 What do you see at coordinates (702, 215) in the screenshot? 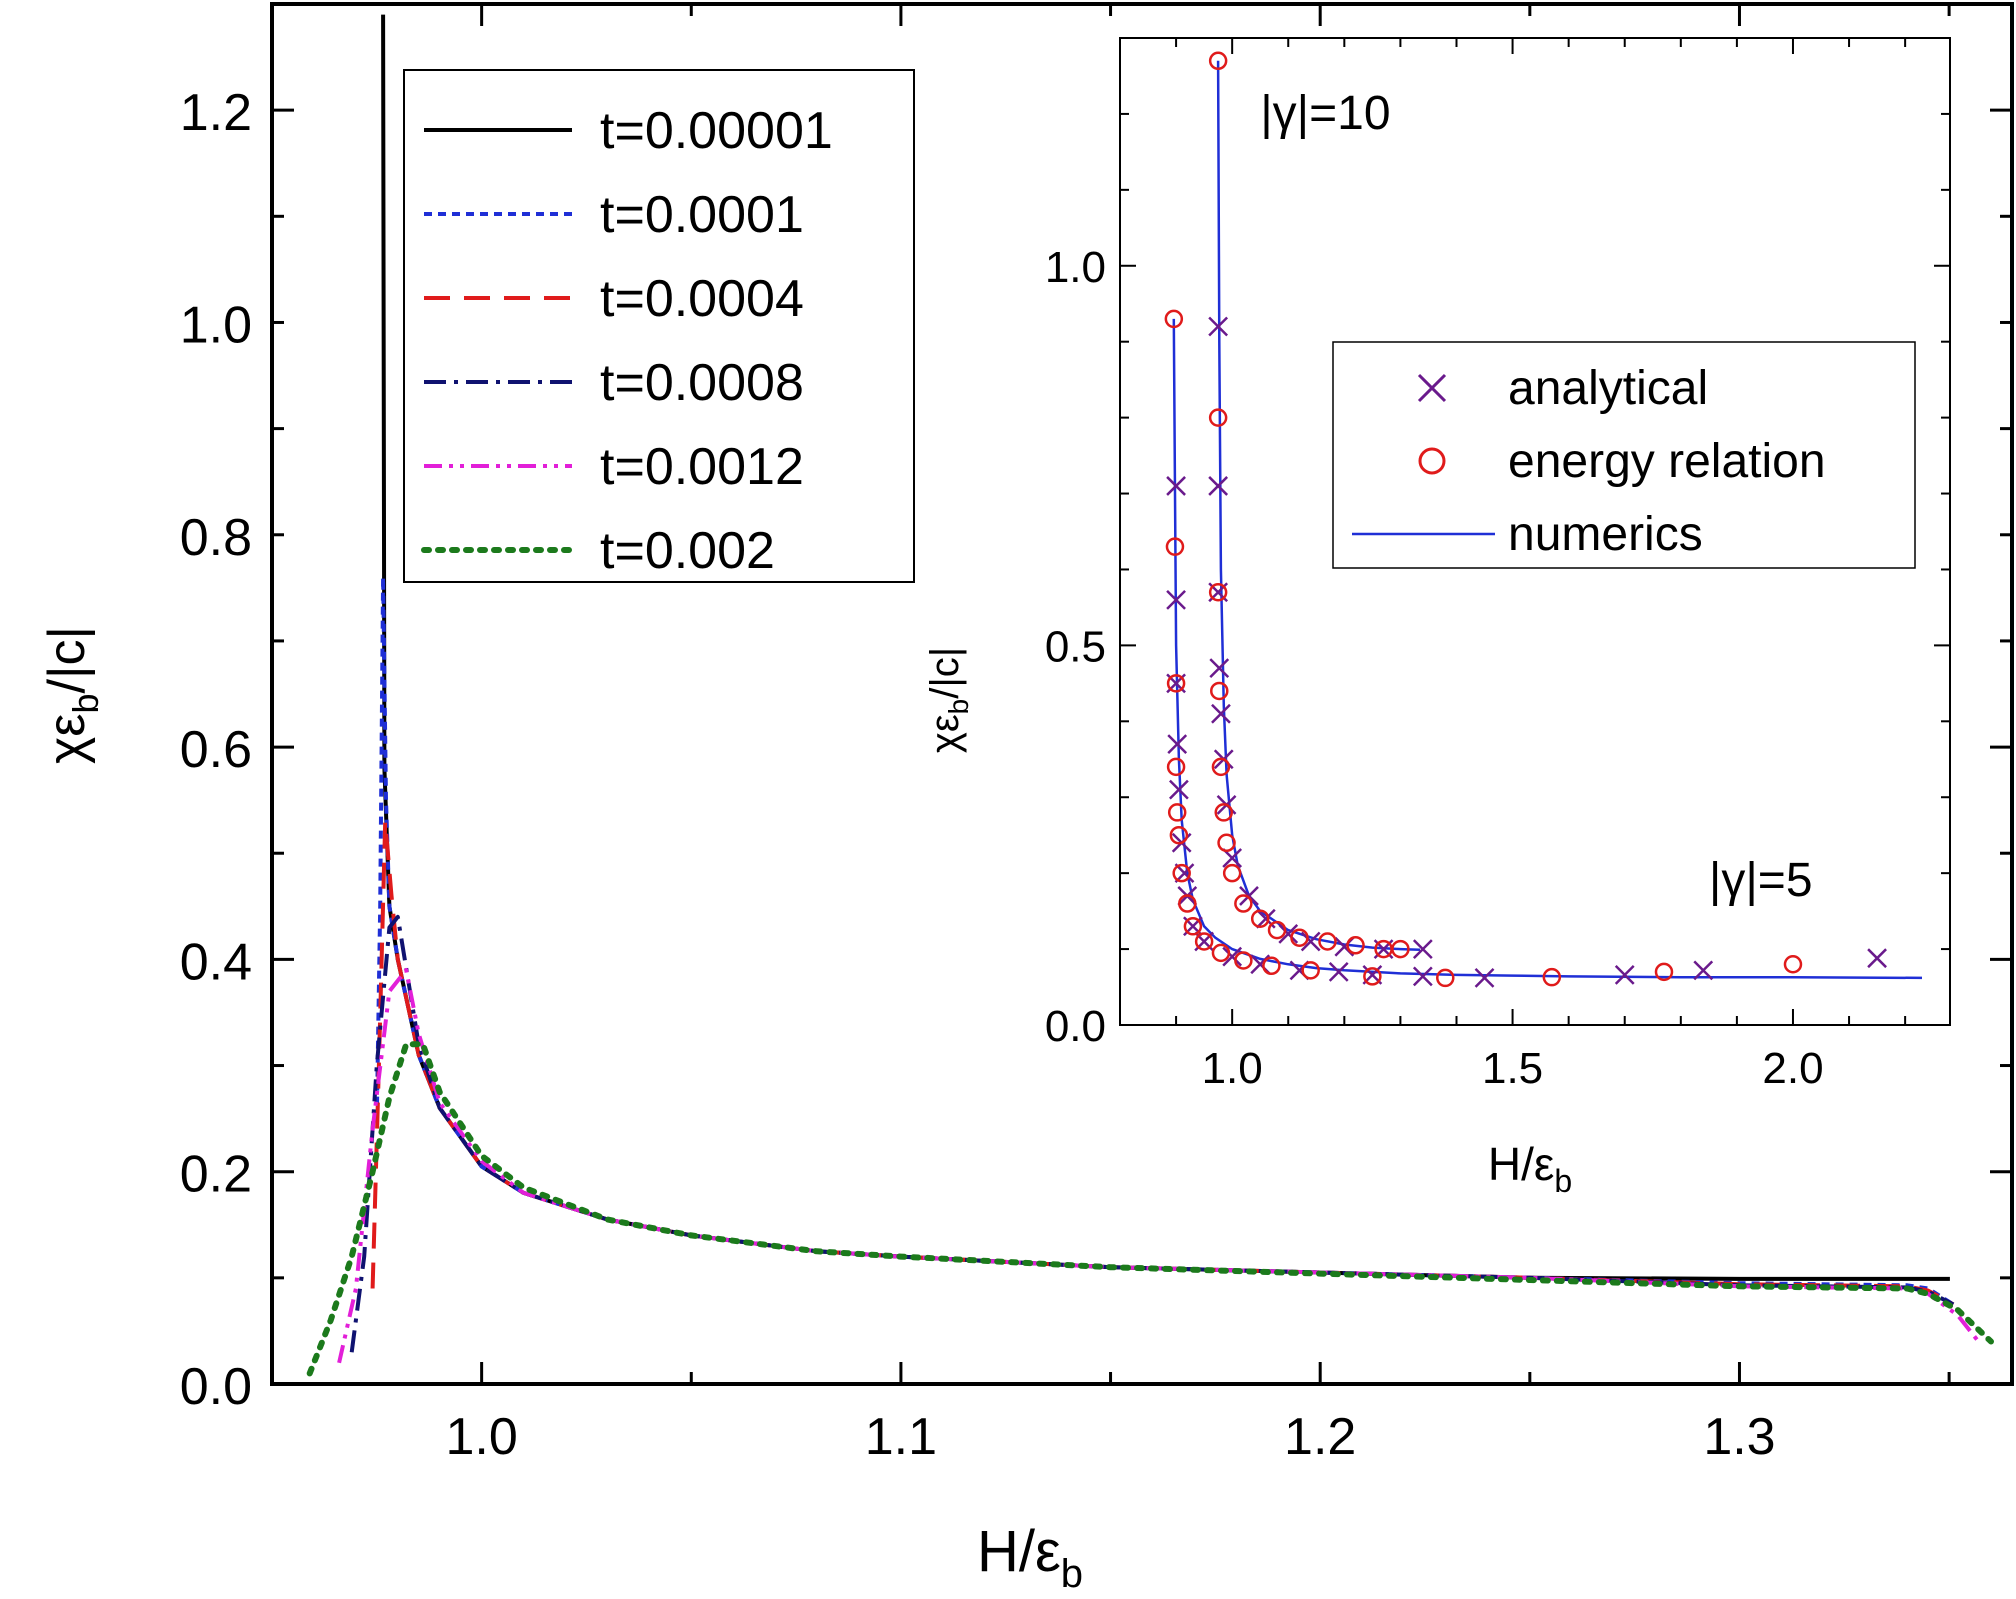
I see `legend-label-1: t=0.0001` at bounding box center [702, 215].